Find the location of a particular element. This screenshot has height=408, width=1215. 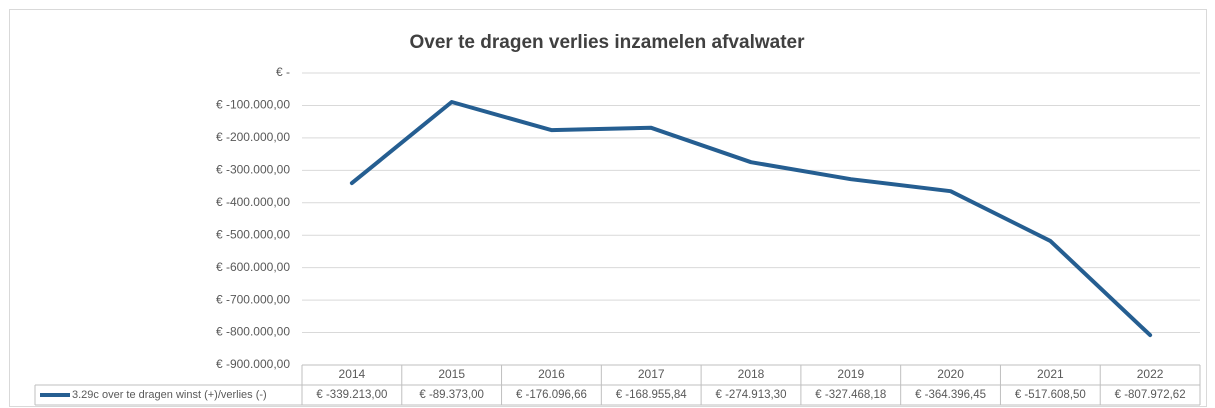

y-tick-label: € -200.000,00 is located at coordinates (253, 137).